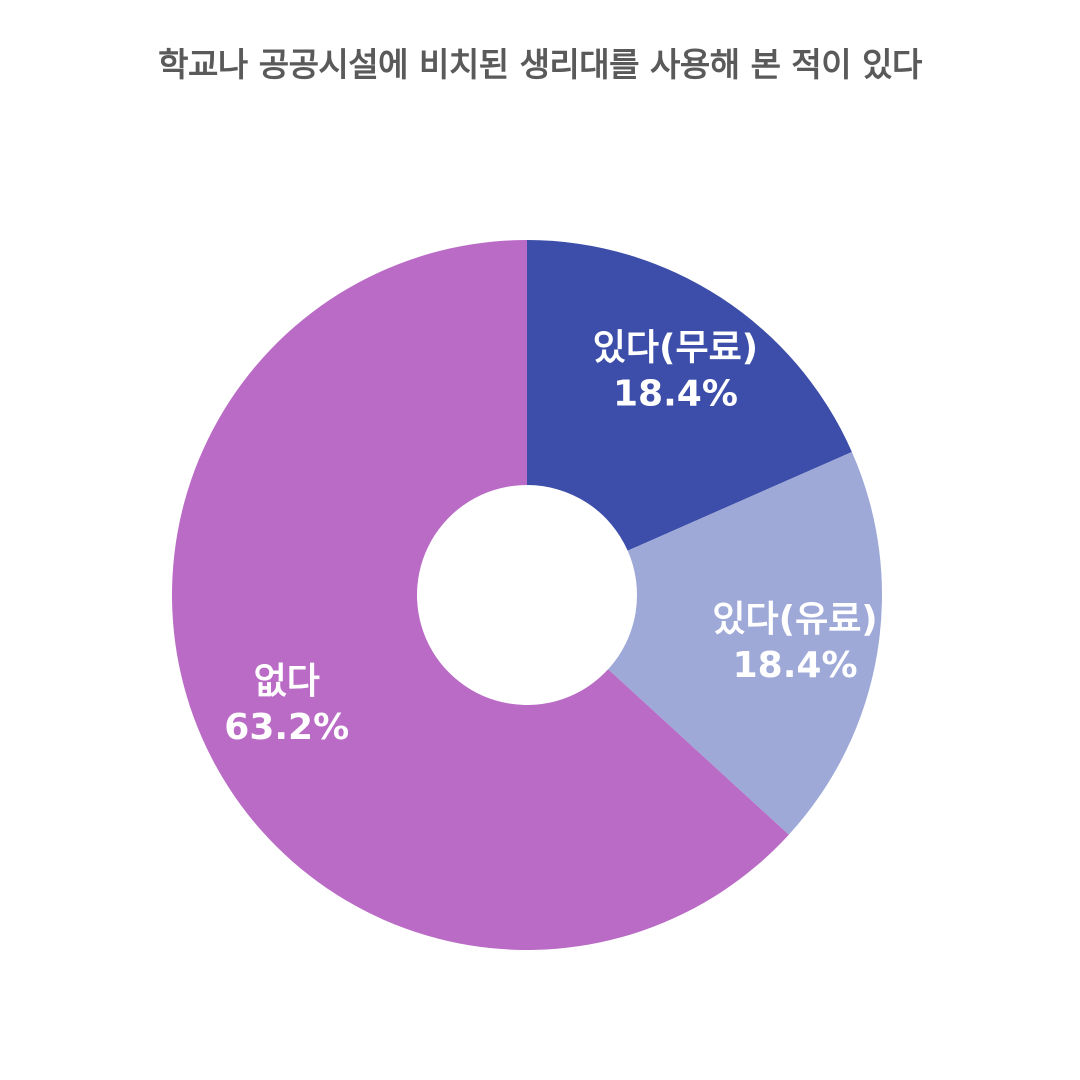  What do you see at coordinates (675, 393) in the screenshot?
I see `slice-value-0: 18.4%` at bounding box center [675, 393].